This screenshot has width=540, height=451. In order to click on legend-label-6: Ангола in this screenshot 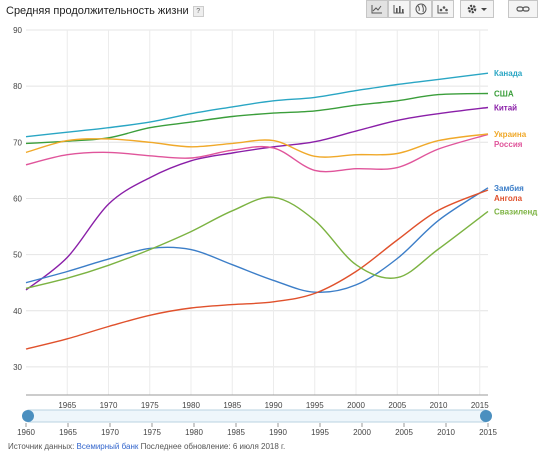, I will do `click(508, 198)`.